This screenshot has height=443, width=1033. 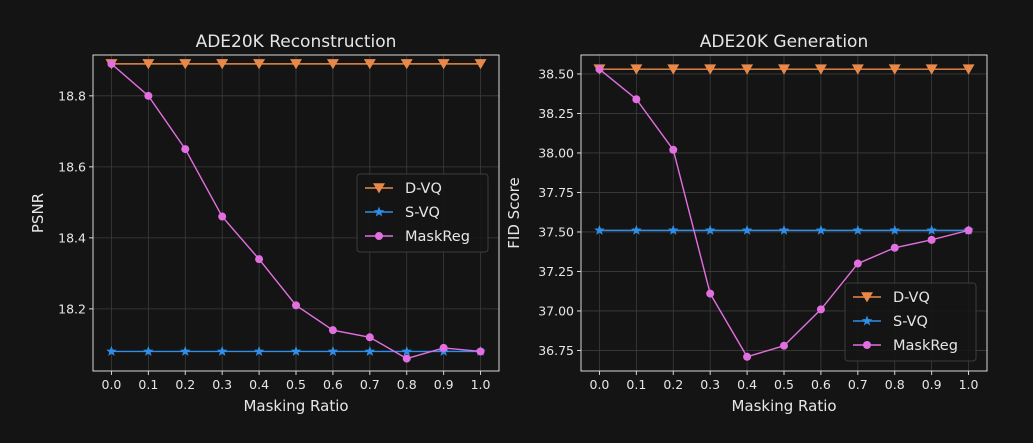 I want to click on chart-title: ADE20K Reconstruction, so click(x=296, y=42).